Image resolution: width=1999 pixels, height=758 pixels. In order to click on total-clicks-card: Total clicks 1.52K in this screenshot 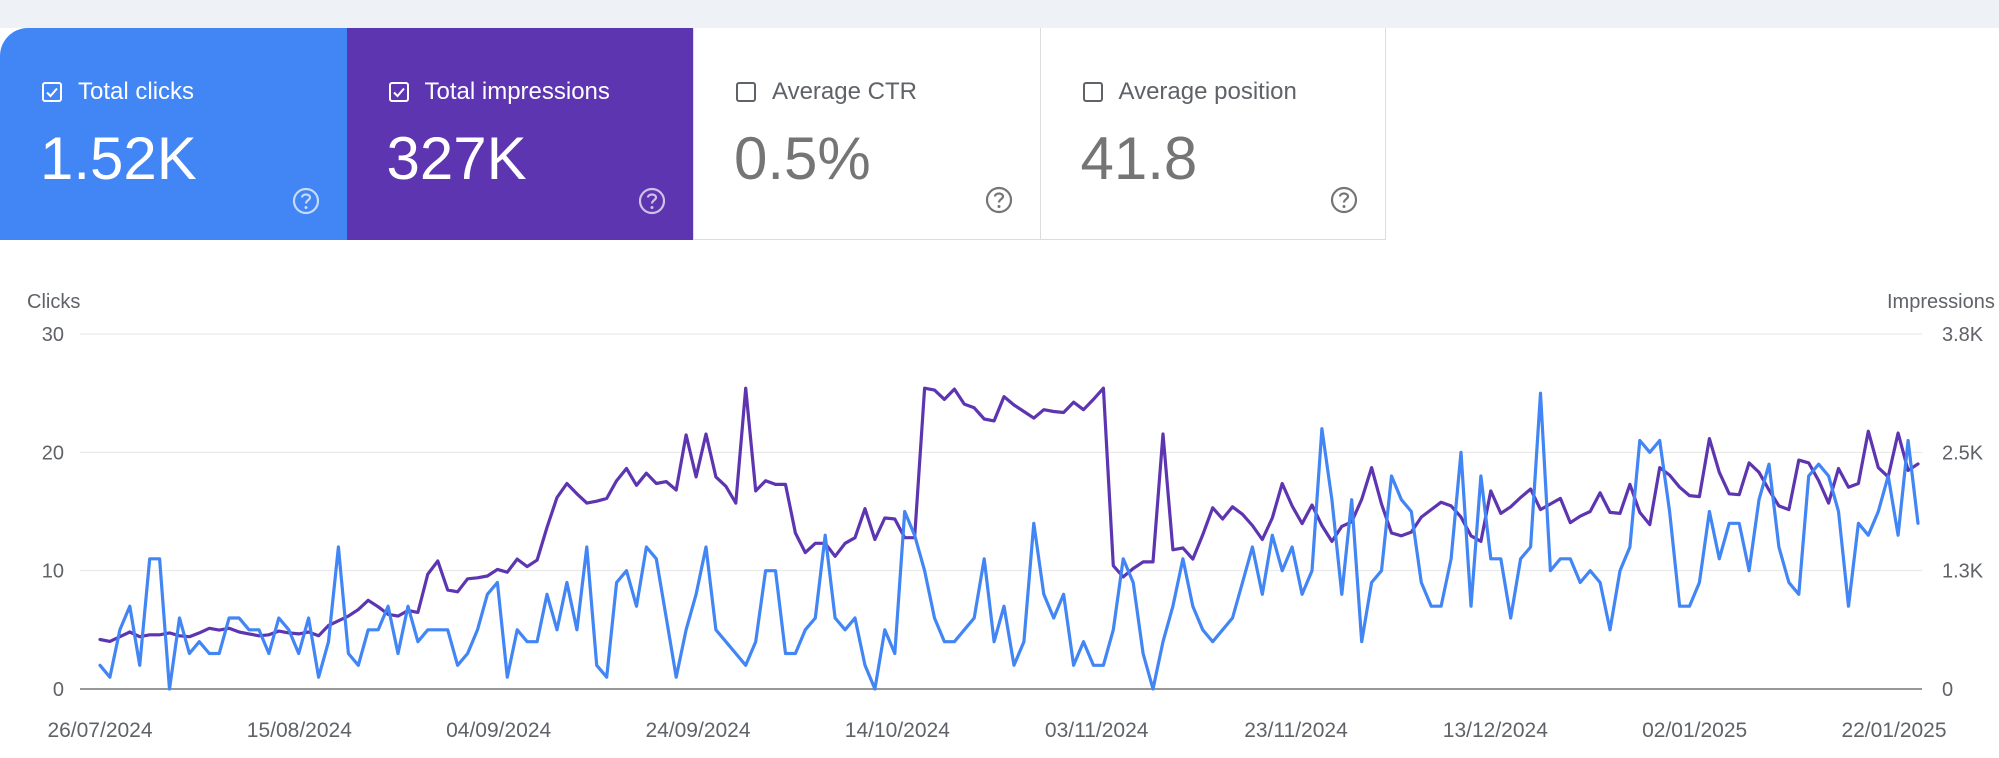, I will do `click(173, 134)`.